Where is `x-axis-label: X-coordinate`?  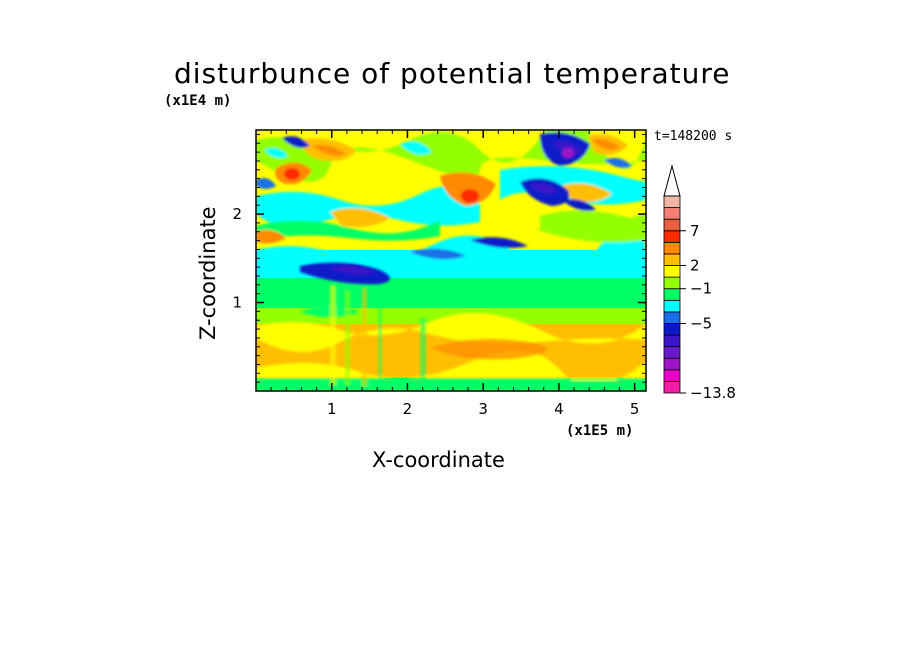
x-axis-label: X-coordinate is located at coordinates (438, 460).